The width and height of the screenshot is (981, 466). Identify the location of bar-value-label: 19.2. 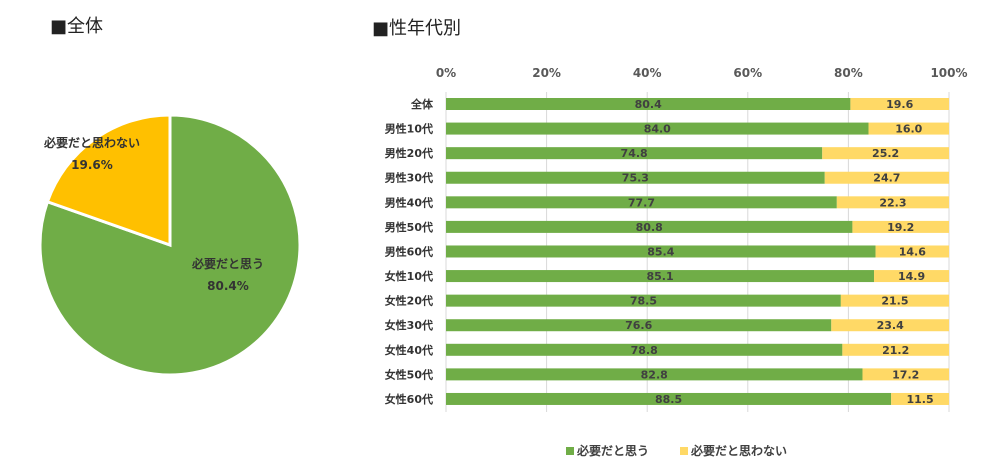
(900, 227).